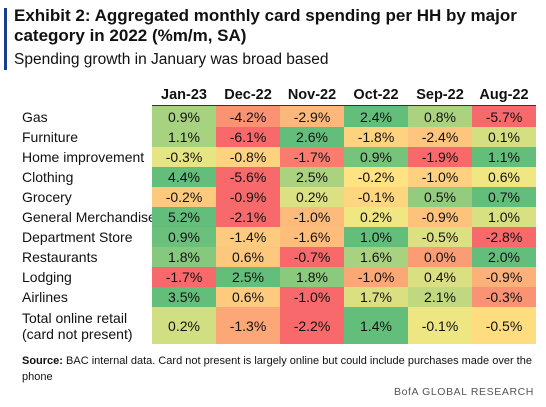  Describe the element at coordinates (47, 197) in the screenshot. I see `row-label: Grocery` at that location.